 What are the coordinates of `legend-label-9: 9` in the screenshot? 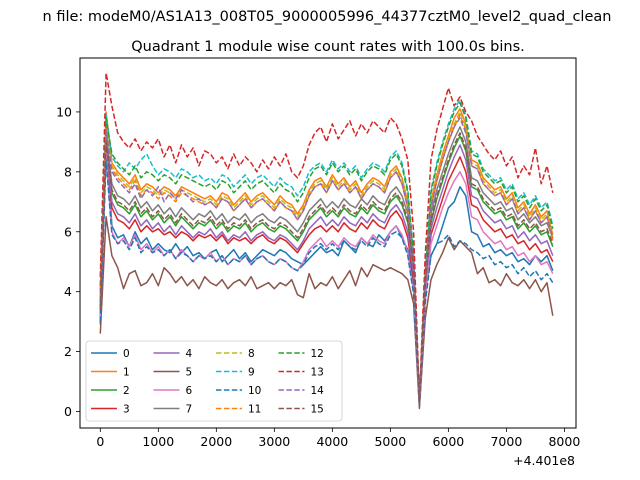 It's located at (251, 373).